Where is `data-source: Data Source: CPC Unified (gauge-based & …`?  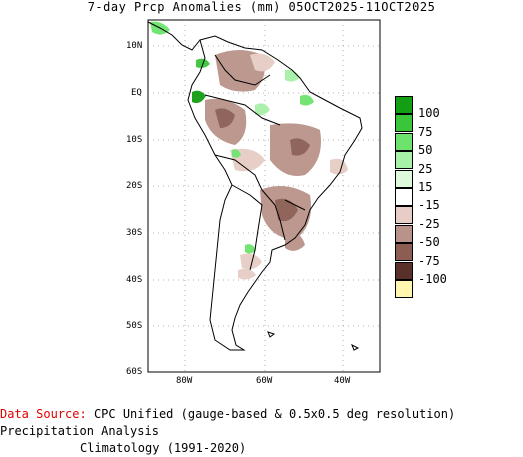 data-source: Data Source: CPC Unified (gauge-based & … is located at coordinates (261, 431).